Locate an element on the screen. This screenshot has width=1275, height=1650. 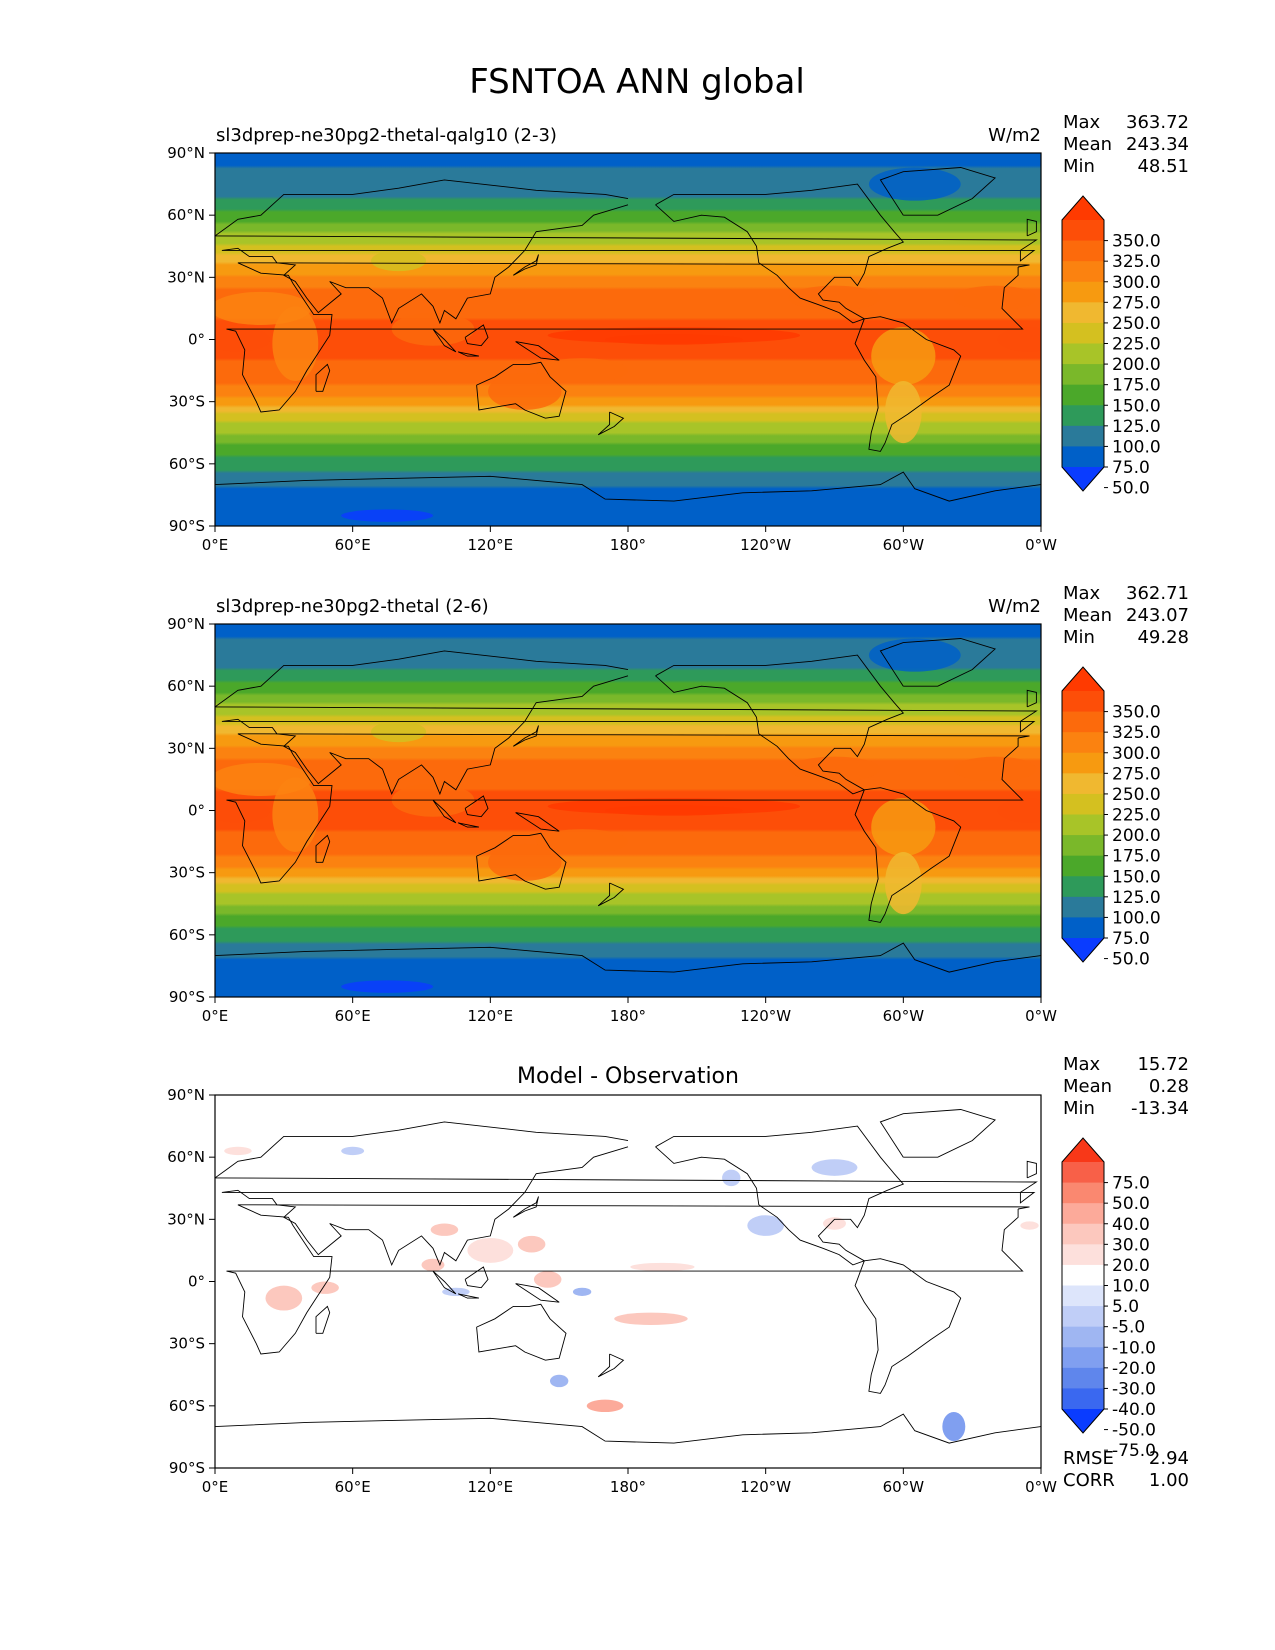
lon-tick-label: 180° is located at coordinates (628, 1487).